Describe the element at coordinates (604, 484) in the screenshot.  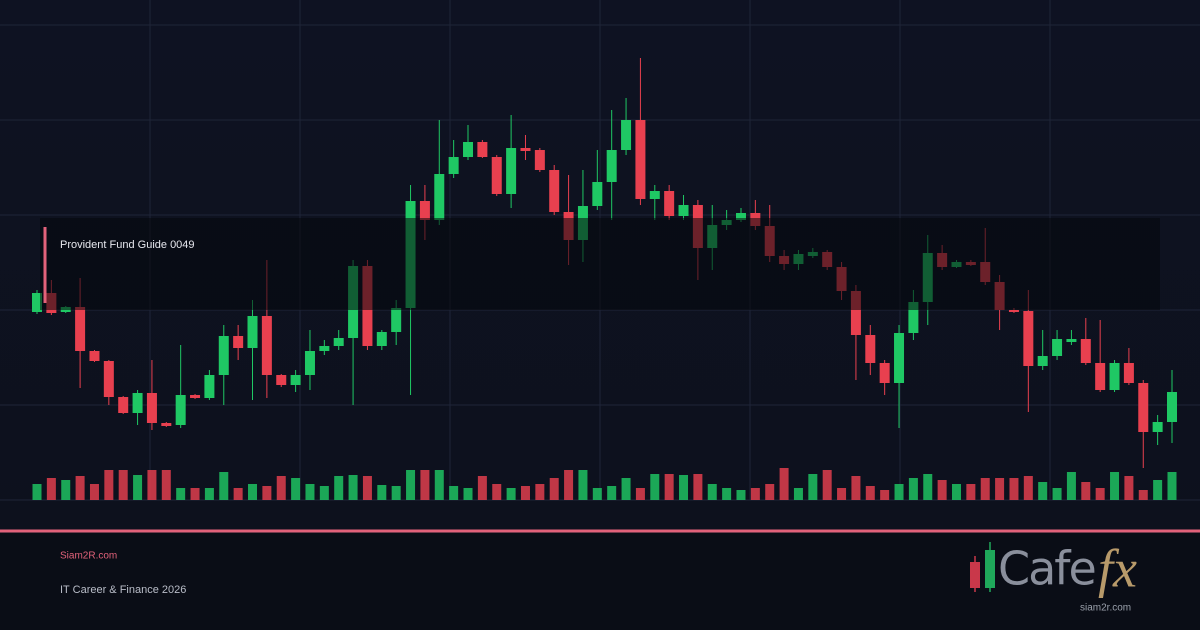
I see `volume-bars` at that location.